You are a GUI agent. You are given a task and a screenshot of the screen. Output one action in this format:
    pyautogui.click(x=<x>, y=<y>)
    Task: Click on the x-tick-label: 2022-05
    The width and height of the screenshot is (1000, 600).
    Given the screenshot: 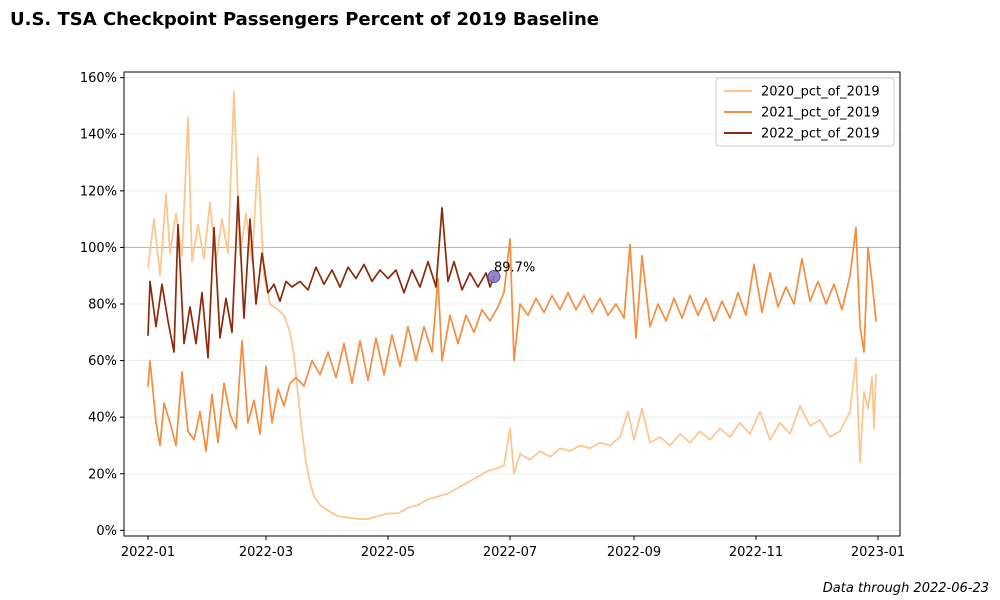 What is the action you would take?
    pyautogui.click(x=388, y=552)
    